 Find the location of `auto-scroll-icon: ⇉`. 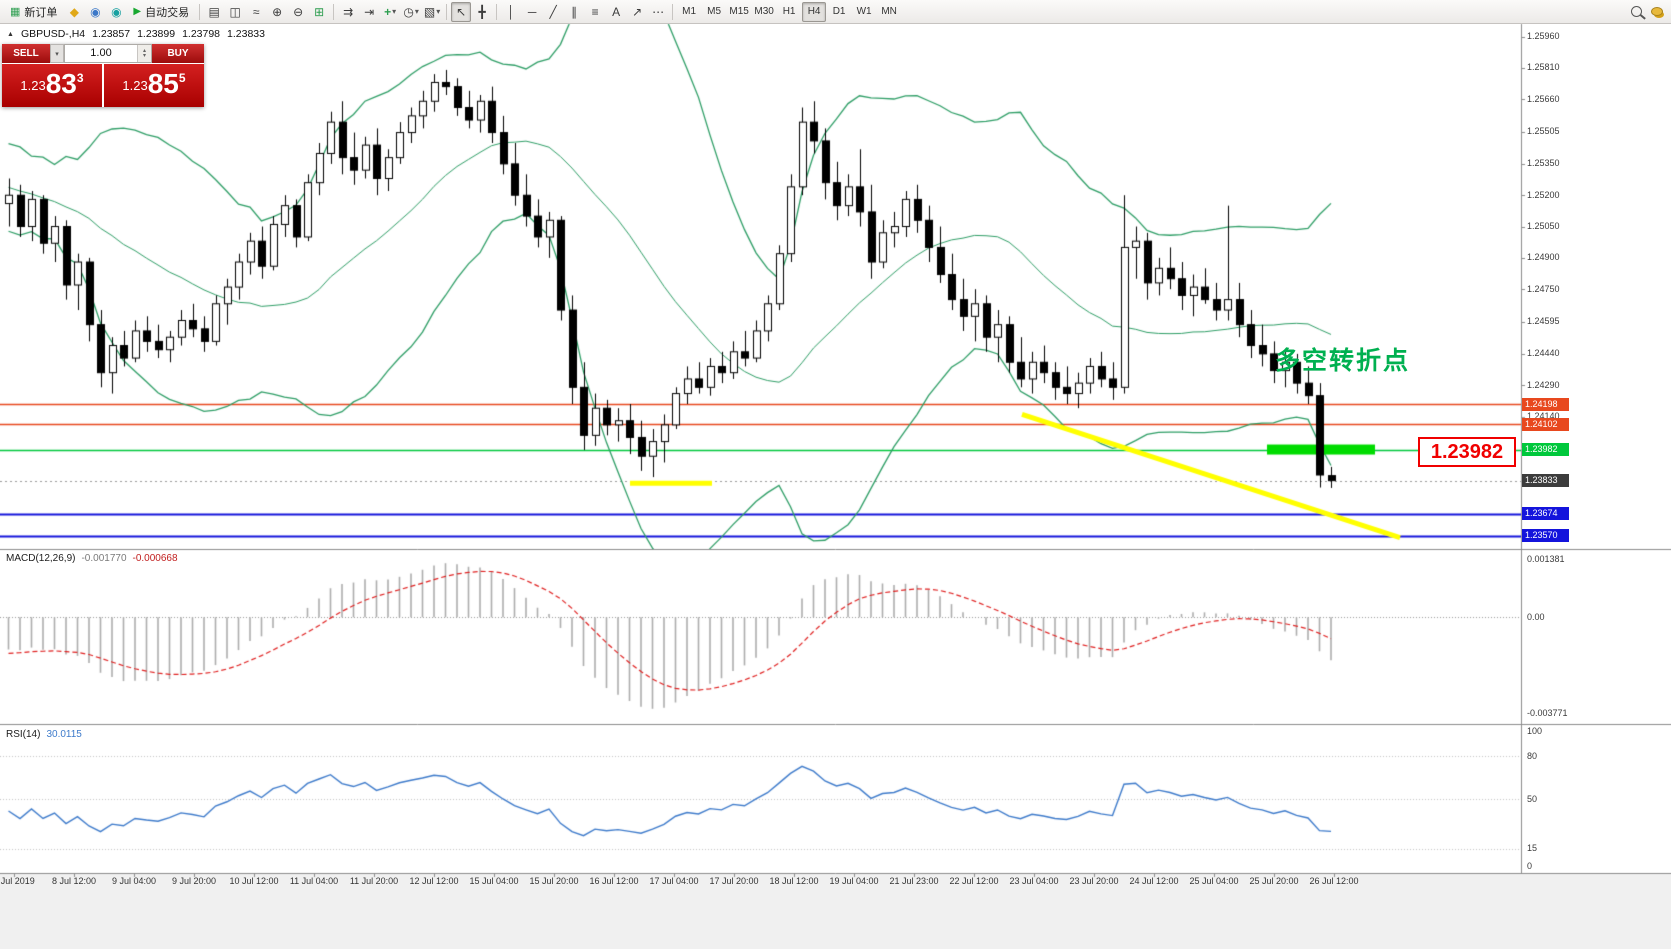

auto-scroll-icon: ⇉ is located at coordinates (348, 11).